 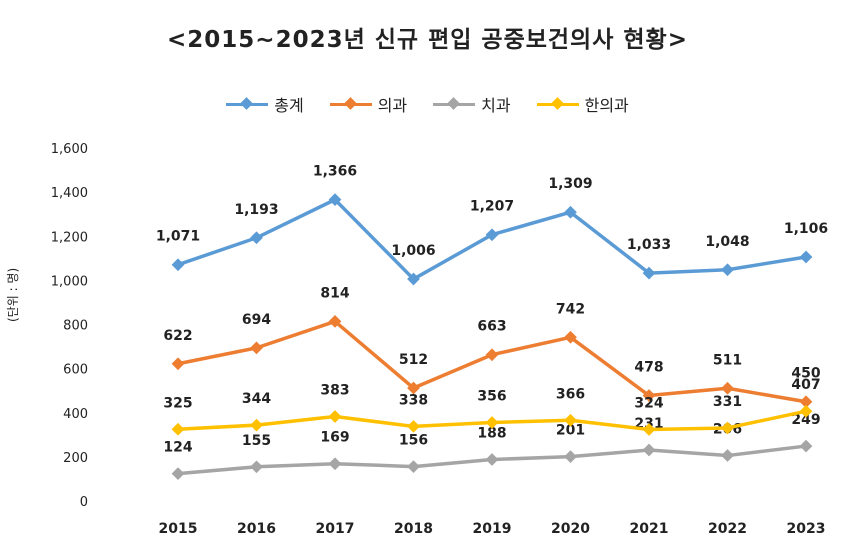 What do you see at coordinates (334, 438) in the screenshot?
I see `data-label: 169` at bounding box center [334, 438].